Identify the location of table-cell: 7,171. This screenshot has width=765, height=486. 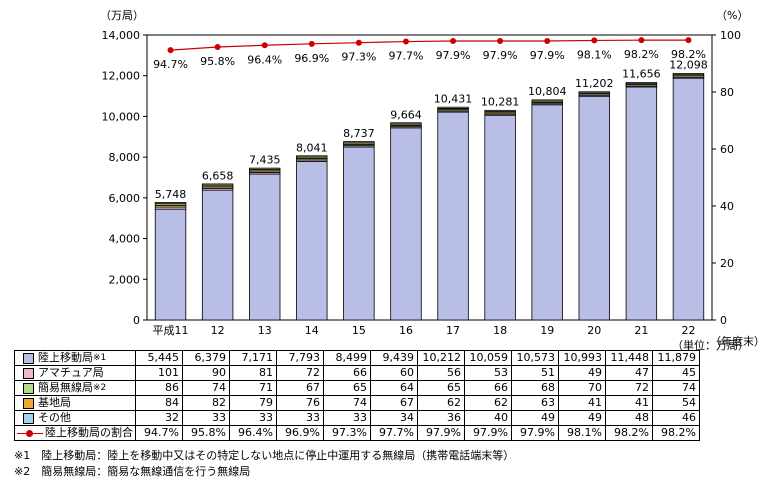
(253, 358).